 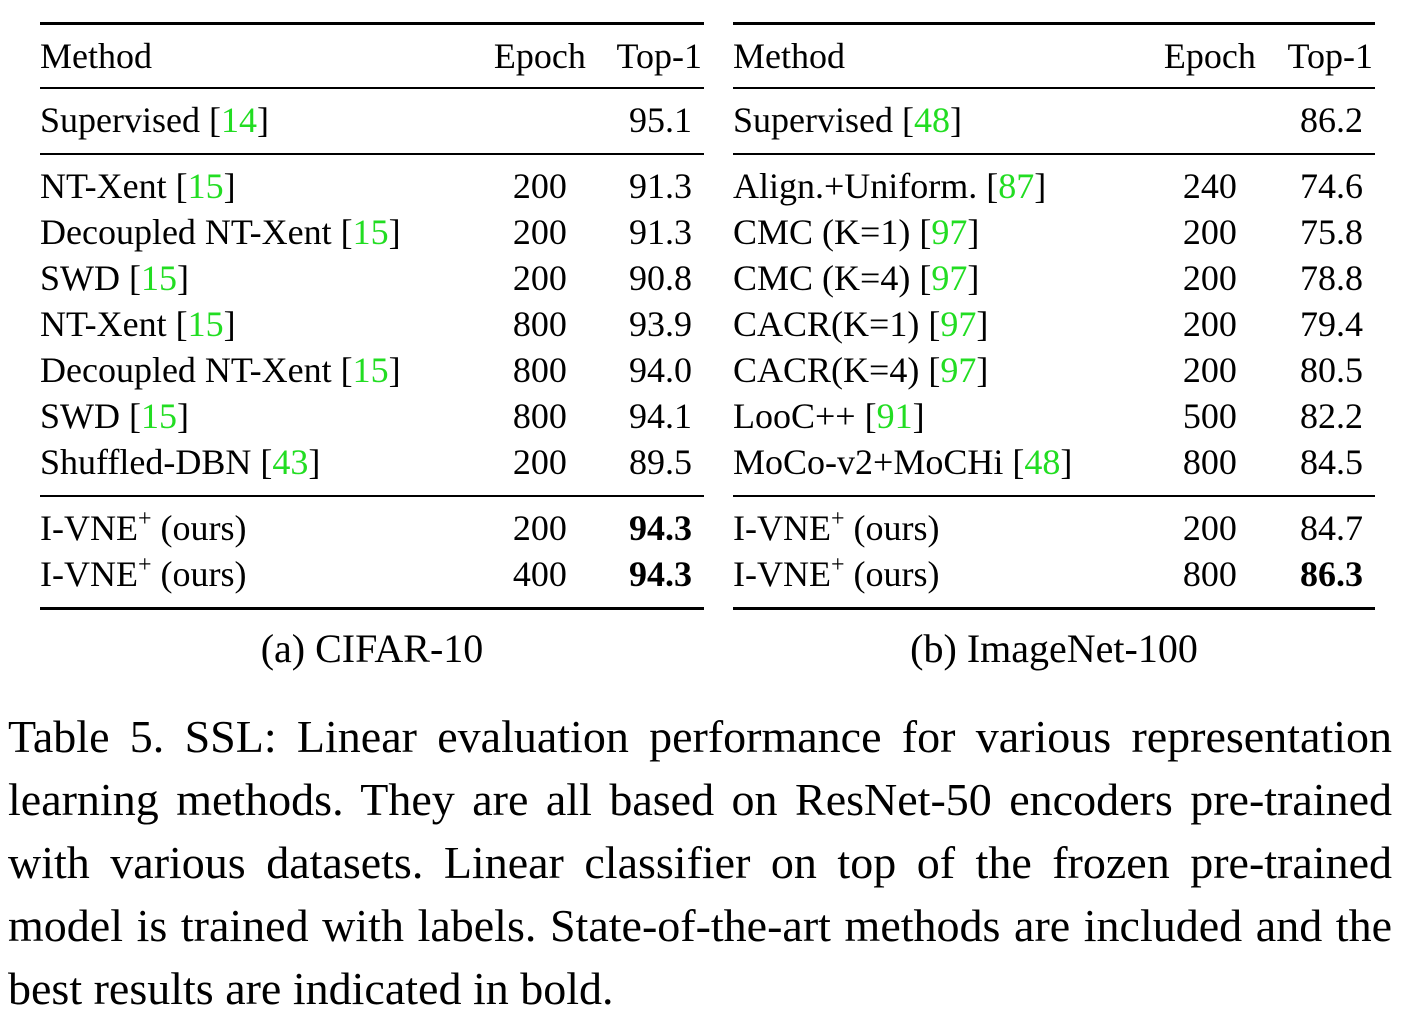 I want to click on row-group: I-VNE+ (ours) 200 84.7 I-VNE+ (ours) 800 86.3, so click(x=1054, y=552).